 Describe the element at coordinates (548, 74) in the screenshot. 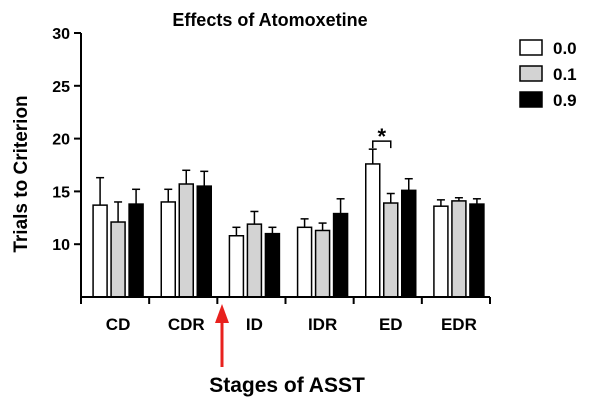

I see `legend: 0.0 0.1 0.9` at that location.